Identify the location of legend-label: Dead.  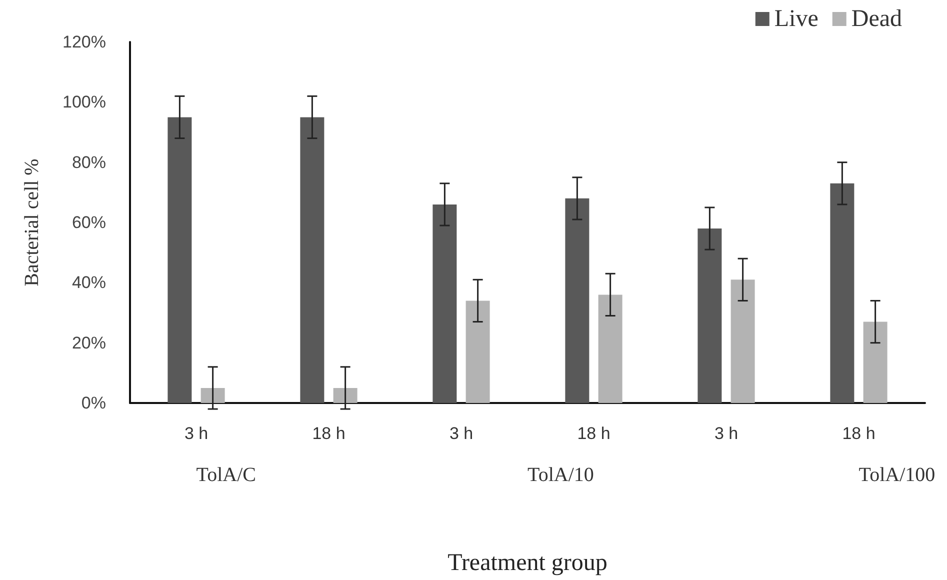
(876, 19).